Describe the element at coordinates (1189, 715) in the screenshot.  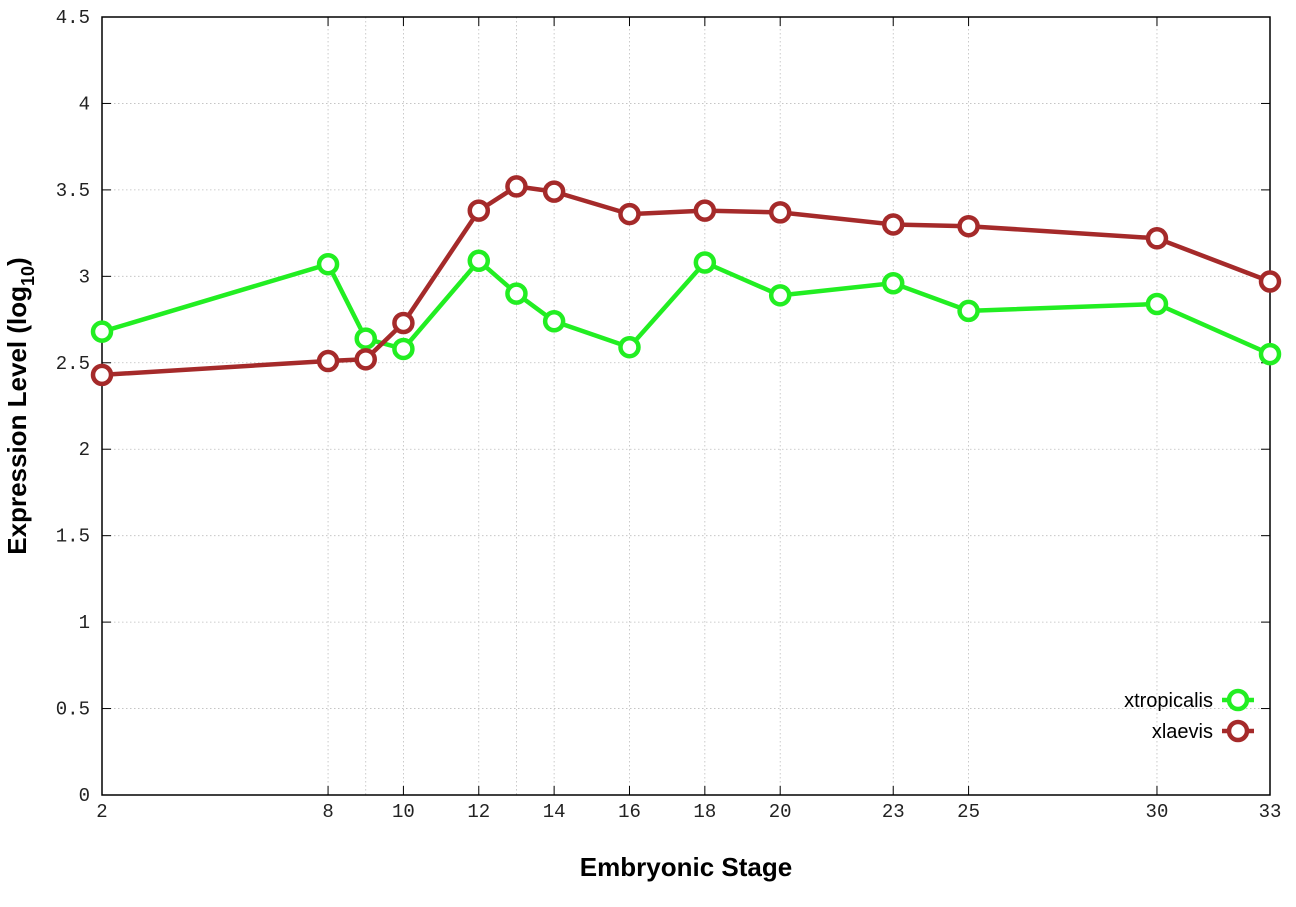
I see `legend: xtropicalis xlaevis` at that location.